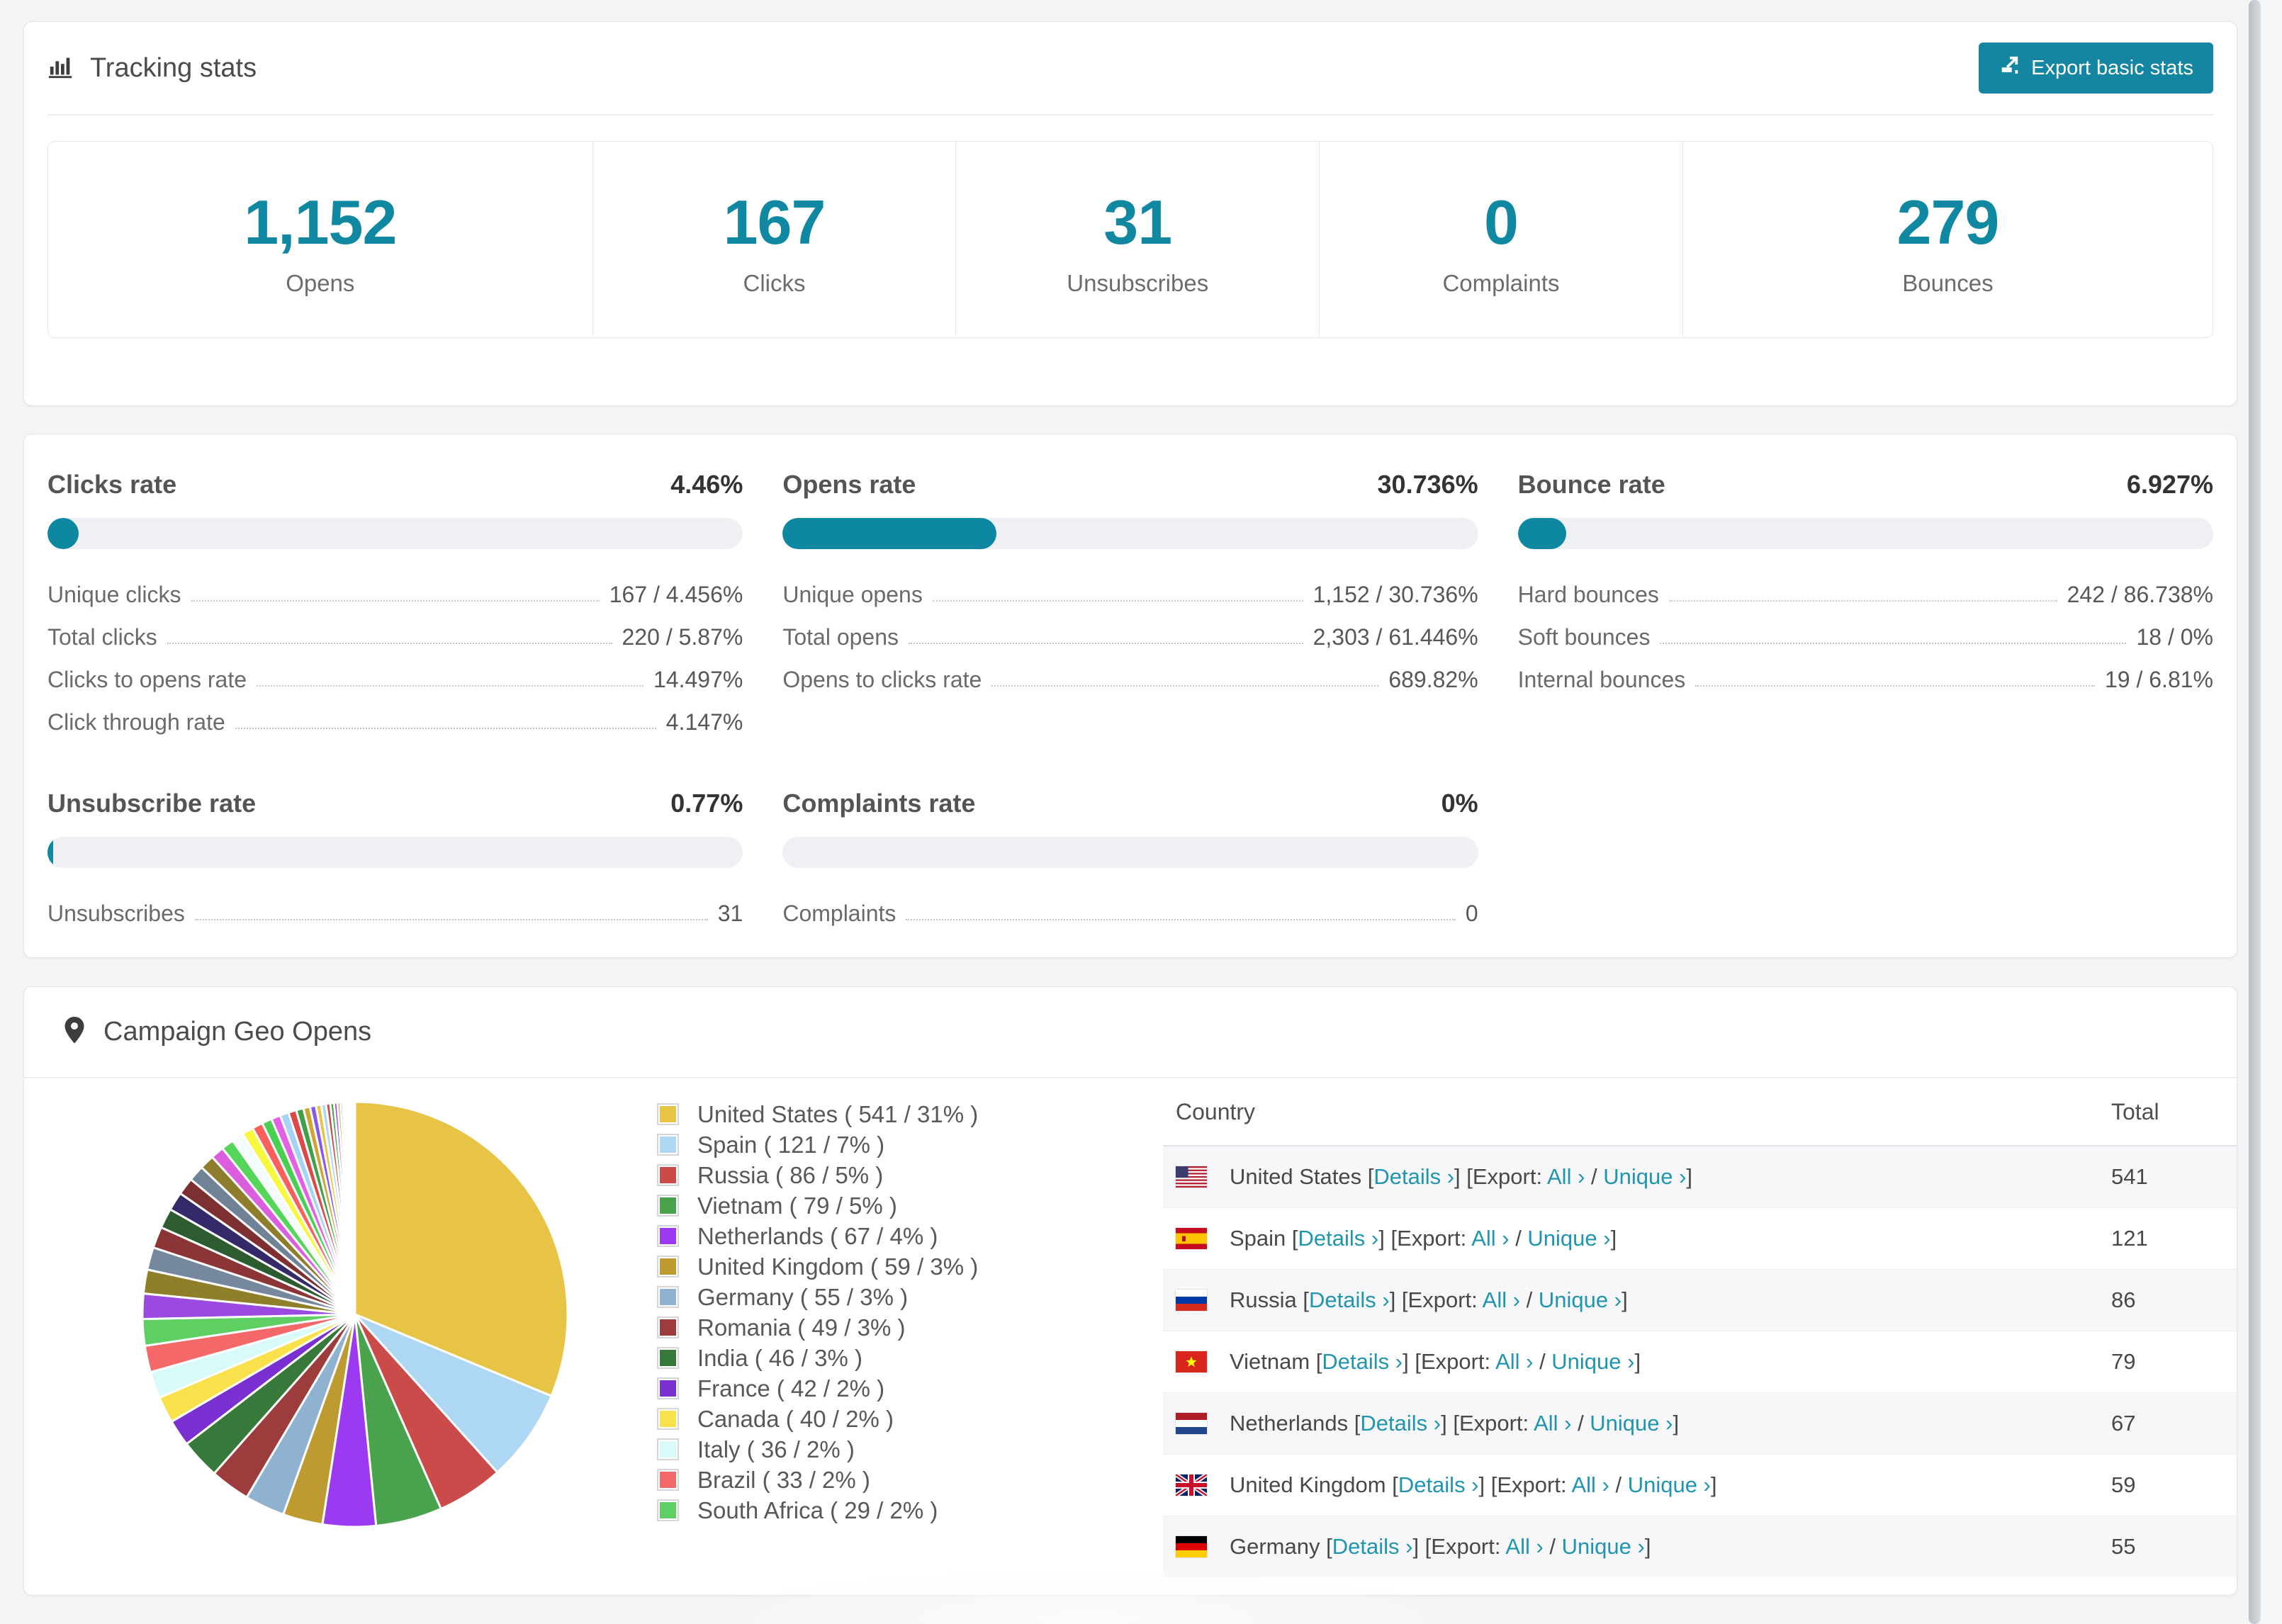 This screenshot has height=1624, width=2282. Describe the element at coordinates (1501, 222) in the screenshot. I see `stat-value: 0` at that location.